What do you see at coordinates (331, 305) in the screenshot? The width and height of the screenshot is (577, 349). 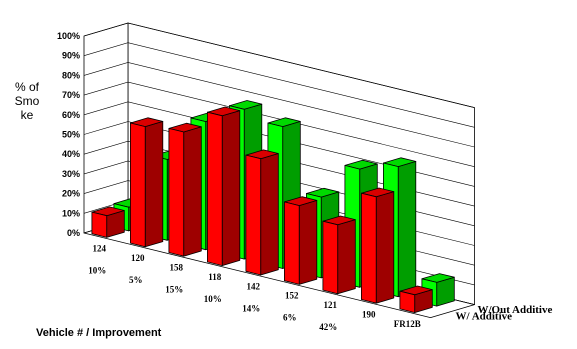 I see `x-tick-label: 121` at bounding box center [331, 305].